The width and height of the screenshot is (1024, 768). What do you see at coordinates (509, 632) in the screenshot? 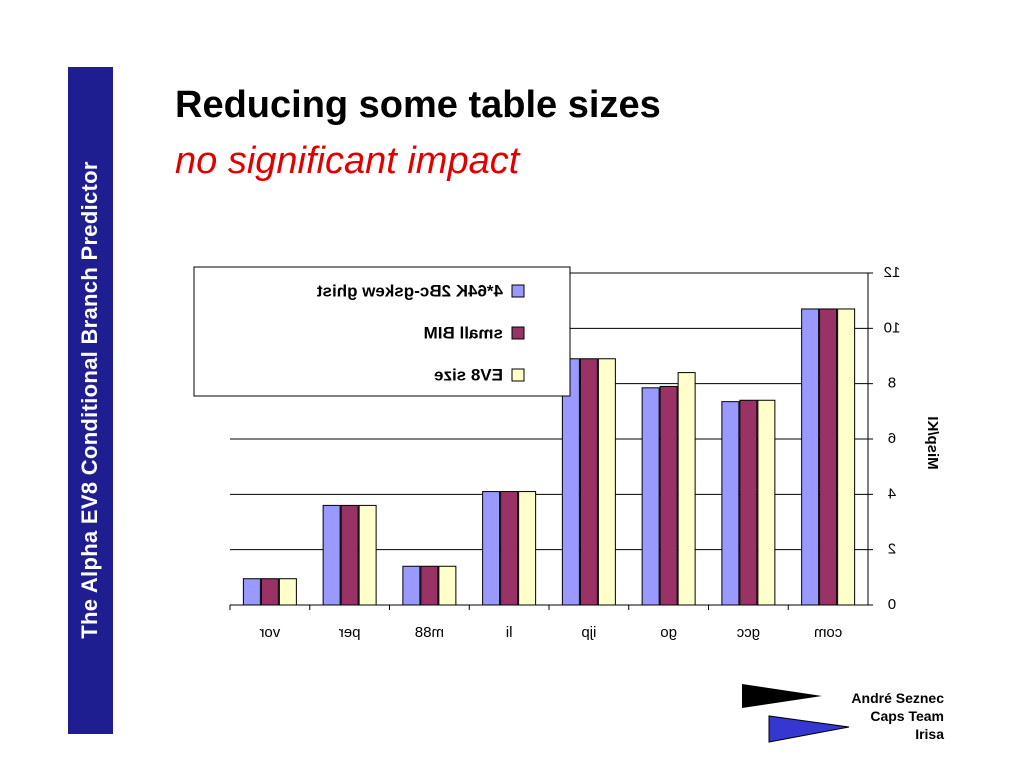
I see `category-label-li: li` at bounding box center [509, 632].